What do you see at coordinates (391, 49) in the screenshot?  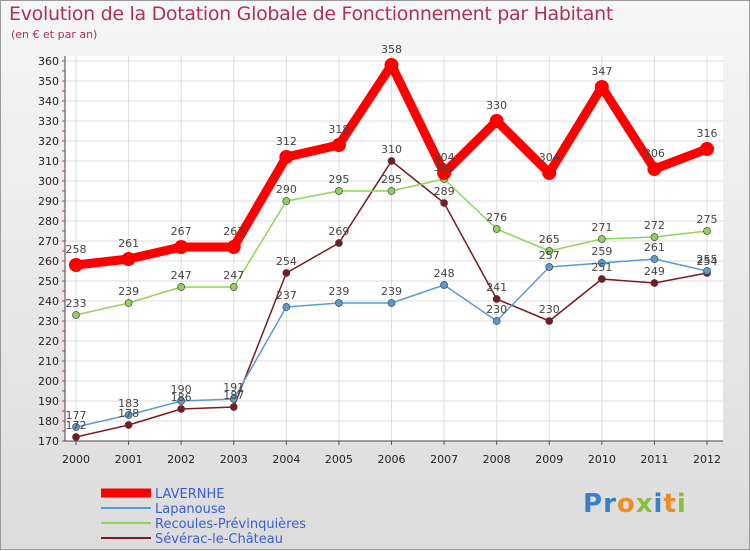 I see `data-label: 358` at bounding box center [391, 49].